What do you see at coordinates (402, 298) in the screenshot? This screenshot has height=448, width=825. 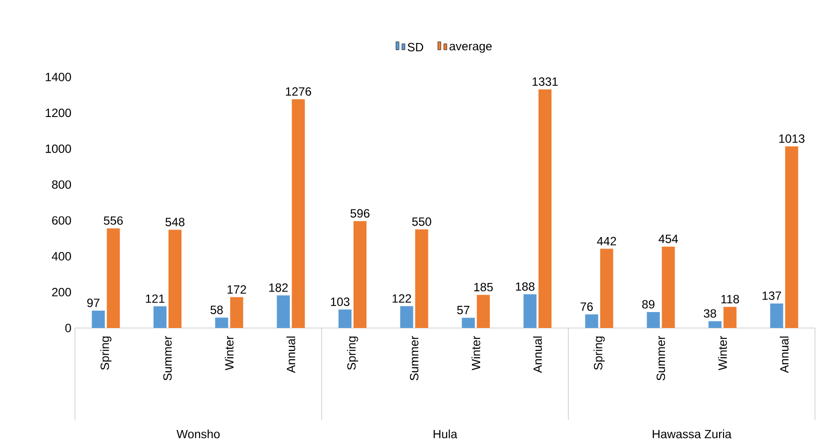 I see `data-label: 122` at bounding box center [402, 298].